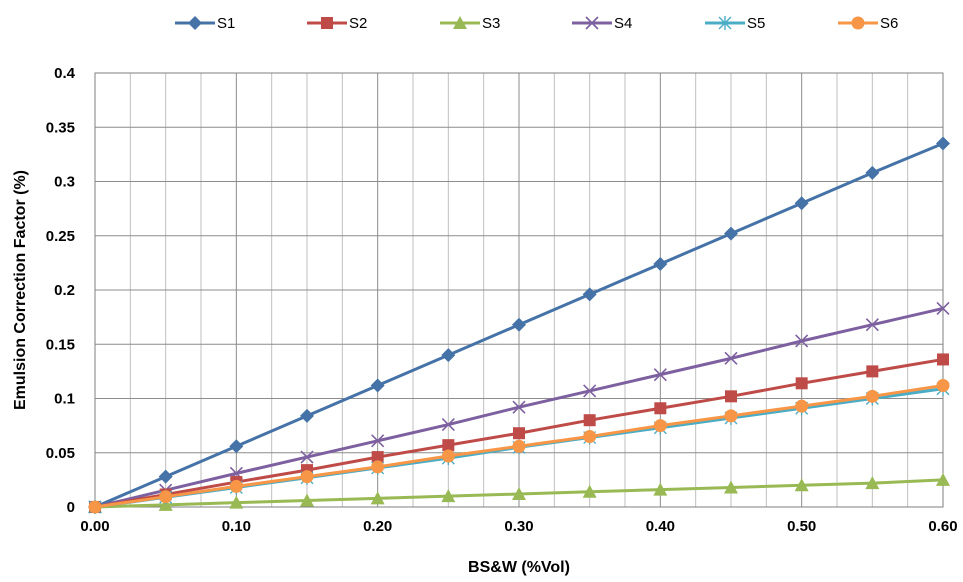  Describe the element at coordinates (868, 23) in the screenshot. I see `legend-entry-s6: S6` at that location.